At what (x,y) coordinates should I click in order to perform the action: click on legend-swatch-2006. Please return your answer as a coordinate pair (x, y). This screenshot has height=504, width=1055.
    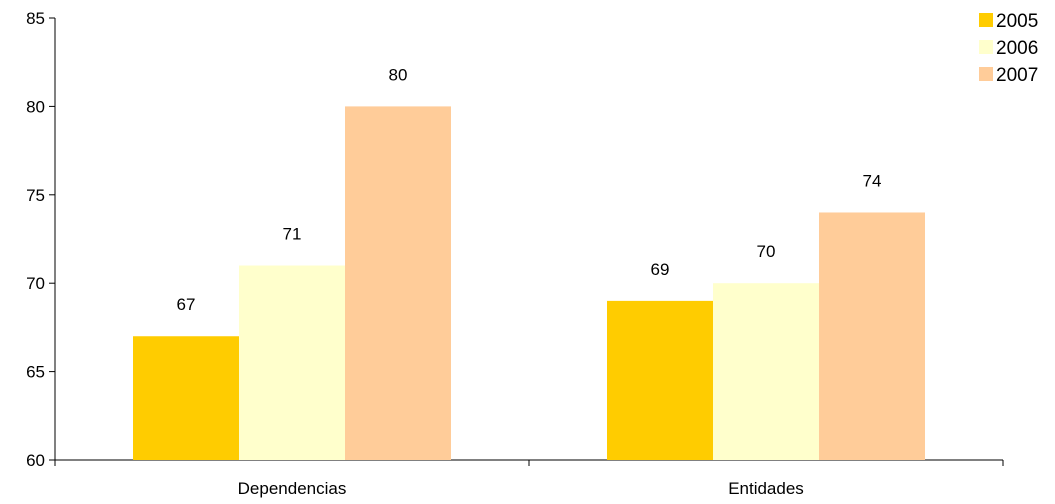
    Looking at the image, I should click on (986, 47).